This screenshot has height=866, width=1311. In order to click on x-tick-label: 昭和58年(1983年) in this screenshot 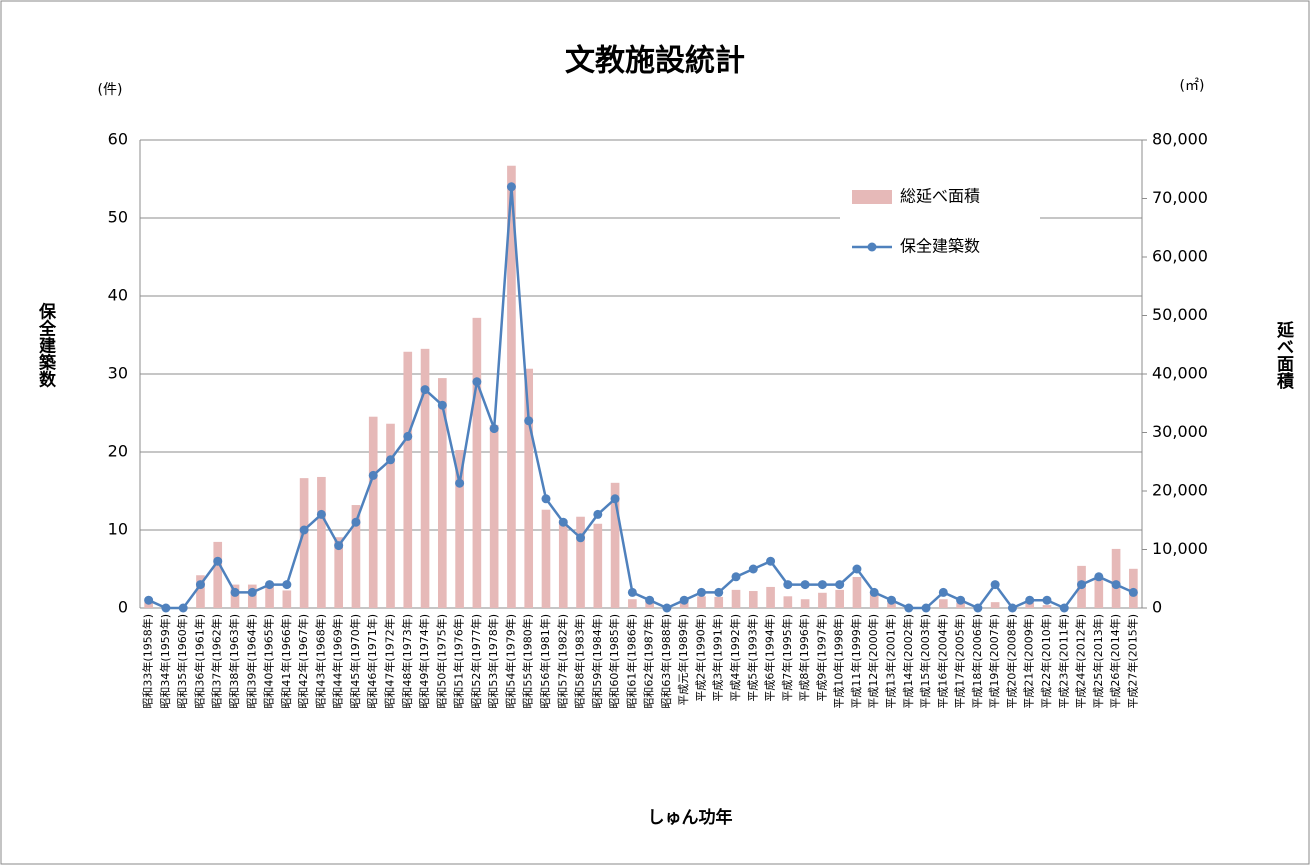, I will do `click(580, 661)`.